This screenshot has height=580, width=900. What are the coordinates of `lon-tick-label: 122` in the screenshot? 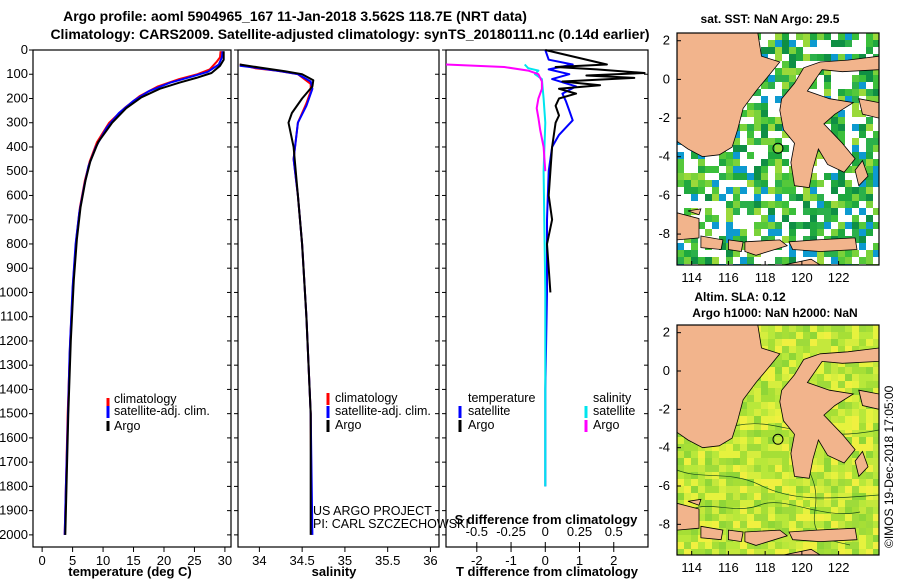 It's located at (839, 567).